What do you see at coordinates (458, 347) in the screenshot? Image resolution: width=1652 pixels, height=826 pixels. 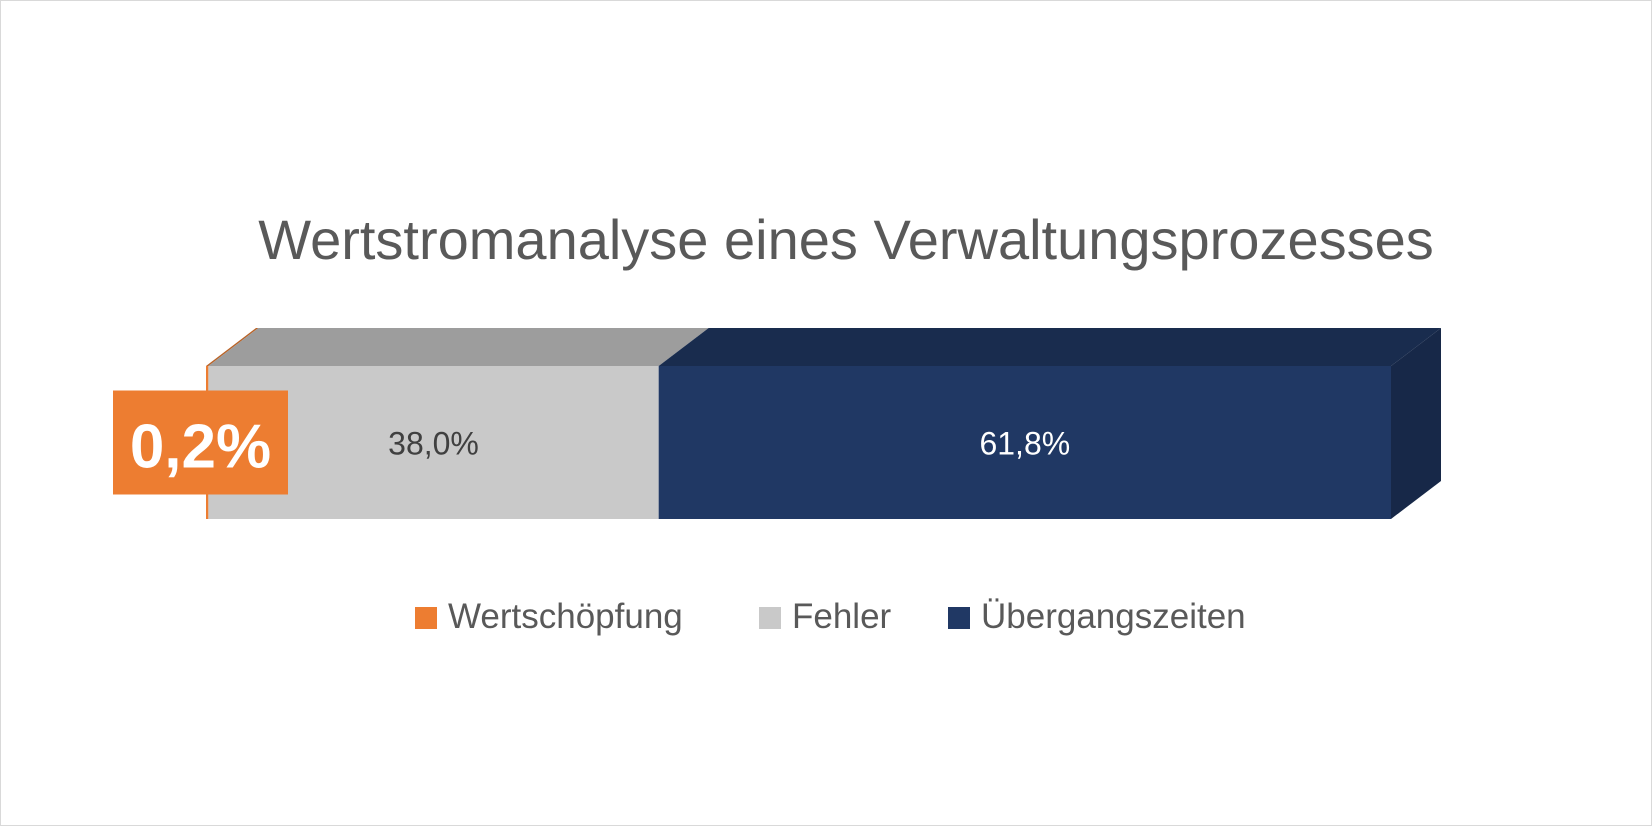 I see `bar-top-fehler` at bounding box center [458, 347].